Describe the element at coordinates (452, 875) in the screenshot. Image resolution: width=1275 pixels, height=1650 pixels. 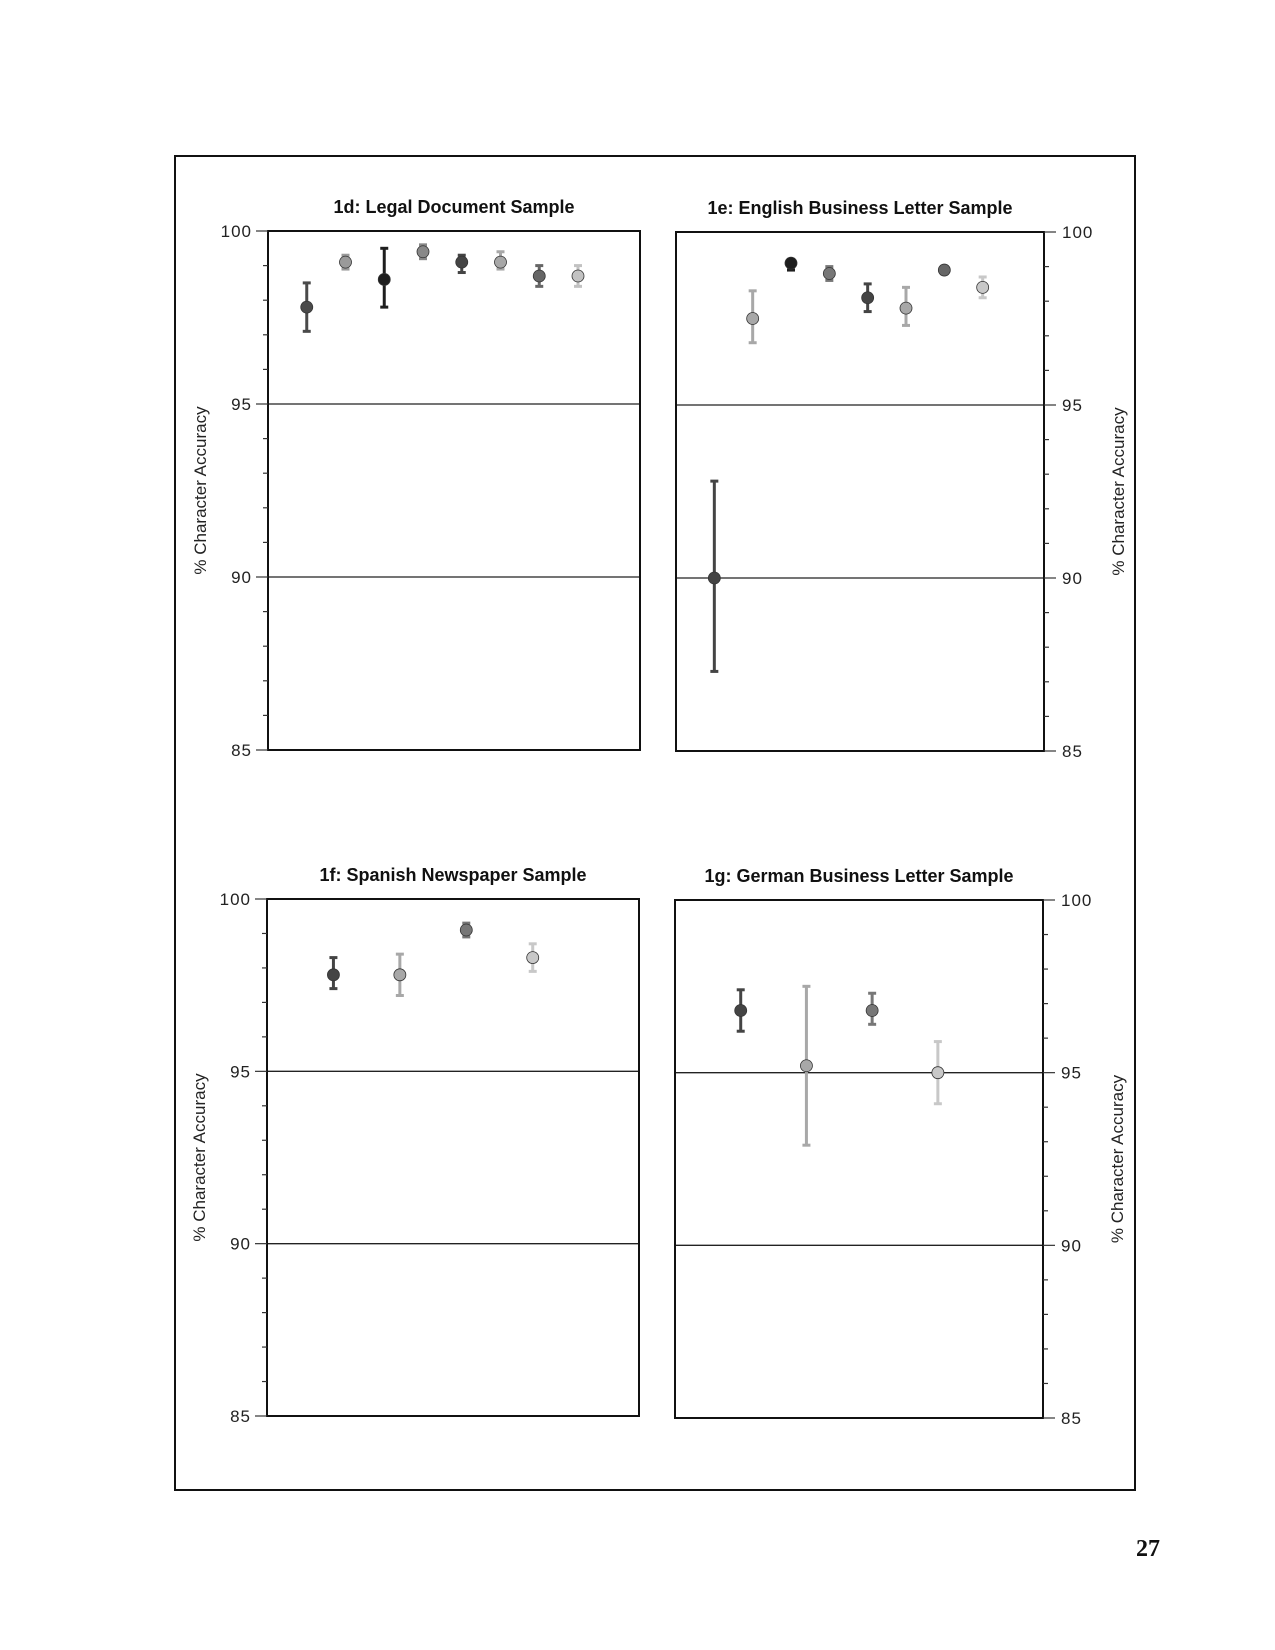
I see `chart-title: 1f: Spanish Newspaper Sample` at that location.